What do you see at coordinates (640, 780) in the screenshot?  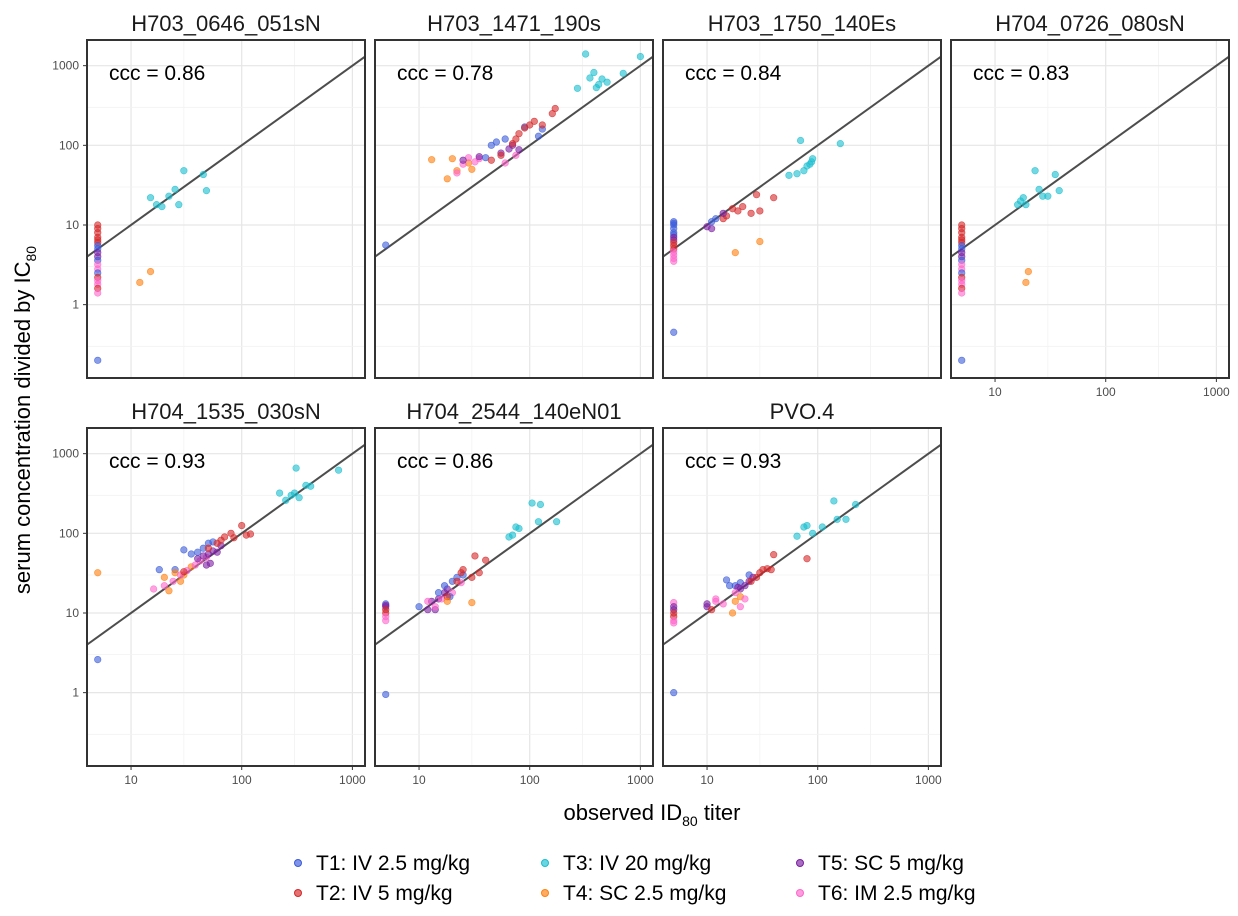 I see `x-tick-label: 1000` at bounding box center [640, 780].